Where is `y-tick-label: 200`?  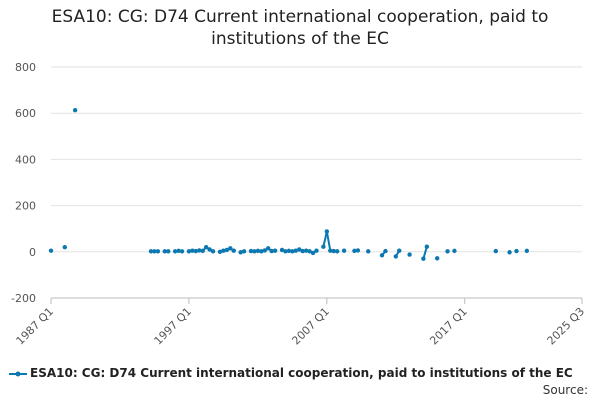
y-tick-label: 200 is located at coordinates (25, 206).